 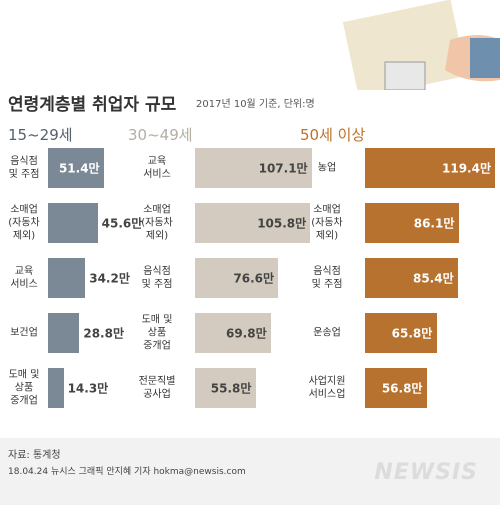 What do you see at coordinates (404, 45) in the screenshot?
I see `paper` at bounding box center [404, 45].